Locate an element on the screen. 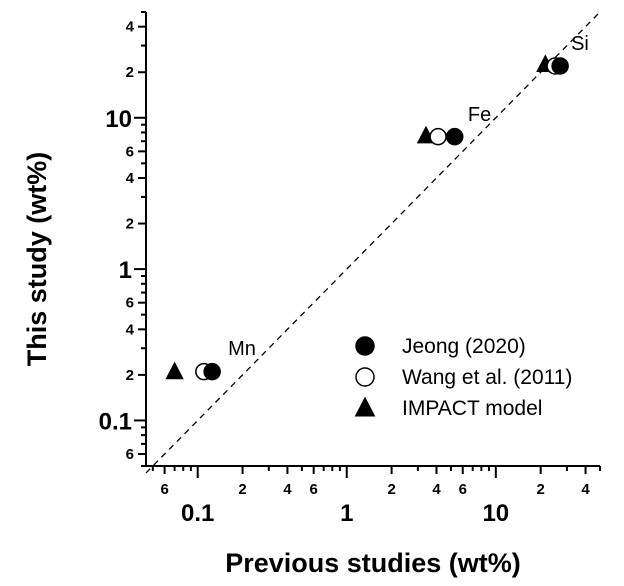 Image resolution: width=624 pixels, height=586 pixels. y-major-tick-label: 0.1 is located at coordinates (115, 421).